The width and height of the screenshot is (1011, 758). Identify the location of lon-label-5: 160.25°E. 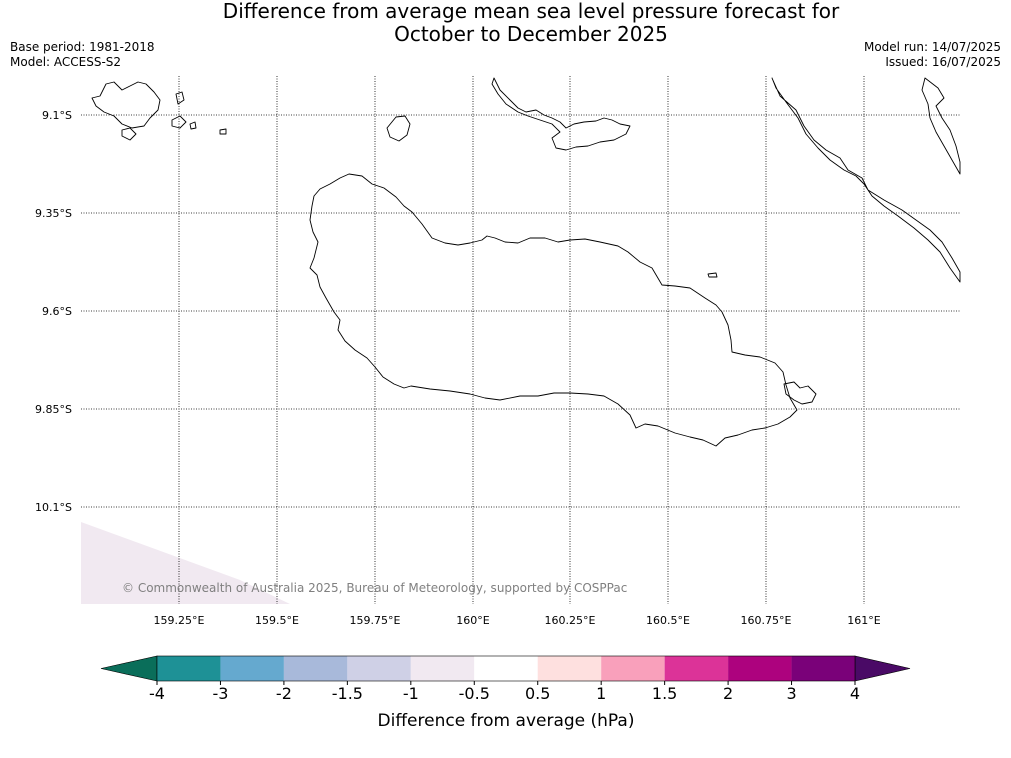
(570, 620).